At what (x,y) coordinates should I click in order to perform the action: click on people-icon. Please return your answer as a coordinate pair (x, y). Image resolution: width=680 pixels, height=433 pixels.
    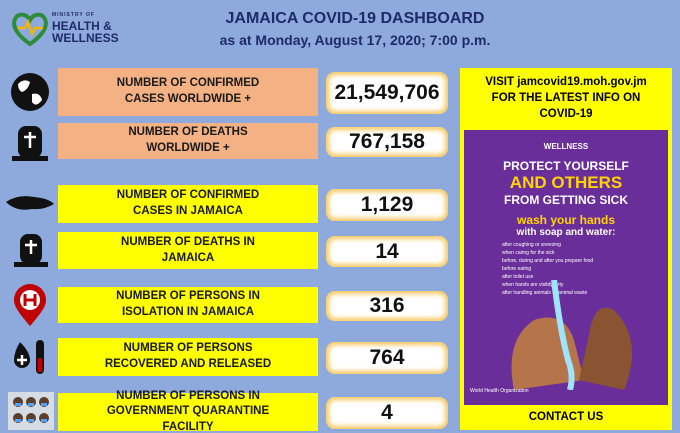
    Looking at the image, I should click on (31, 411).